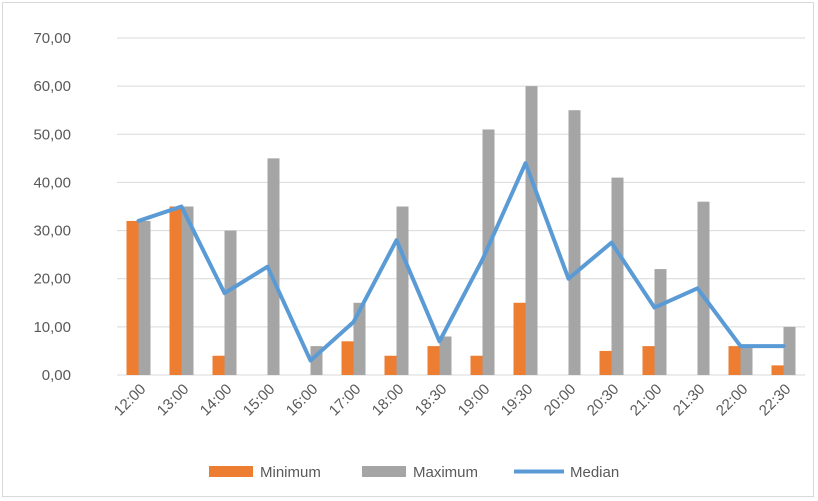  What do you see at coordinates (302, 400) in the screenshot?
I see `x-tick-label: 16:00` at bounding box center [302, 400].